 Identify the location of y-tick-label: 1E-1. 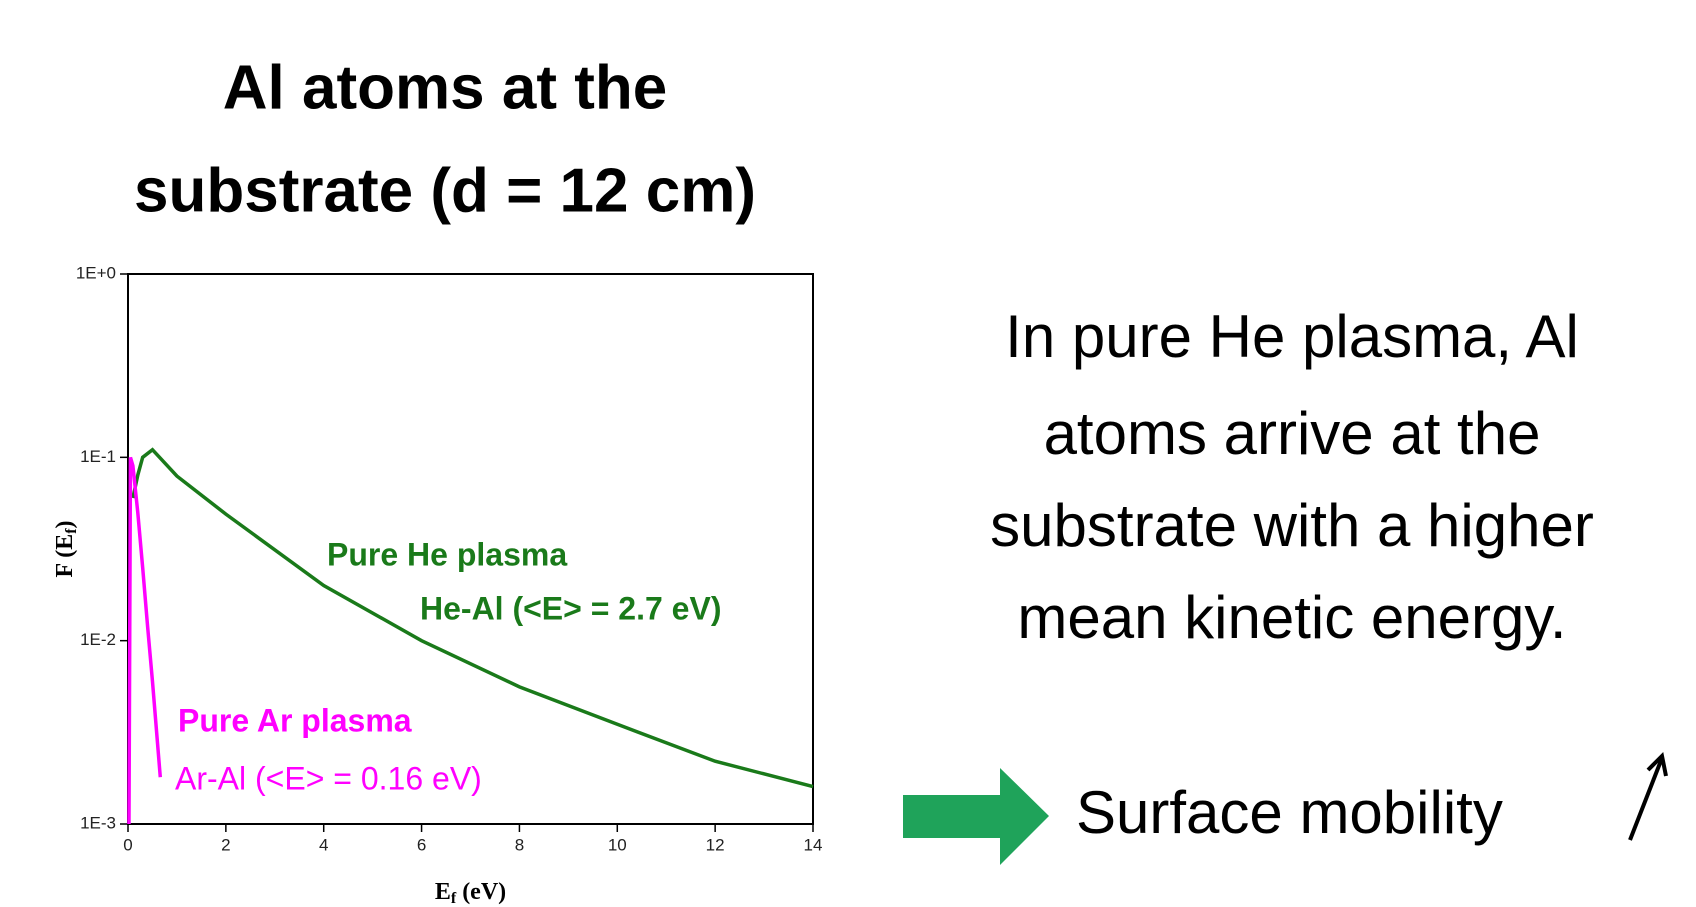
(98, 456).